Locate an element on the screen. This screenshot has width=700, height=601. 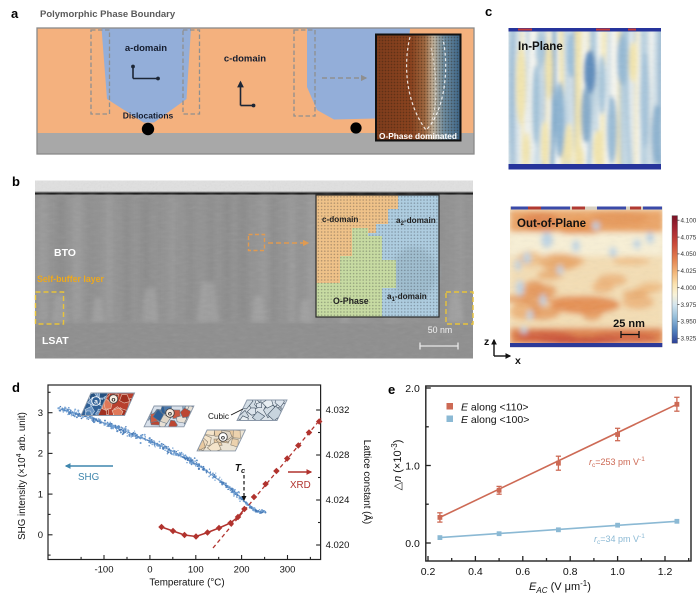
svg-text: 4.024 is located at coordinates (338, 500).